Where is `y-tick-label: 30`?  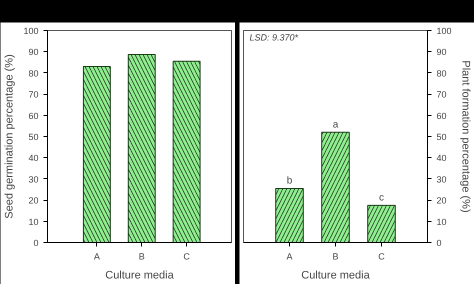 y-tick-label: 30 is located at coordinates (33, 179).